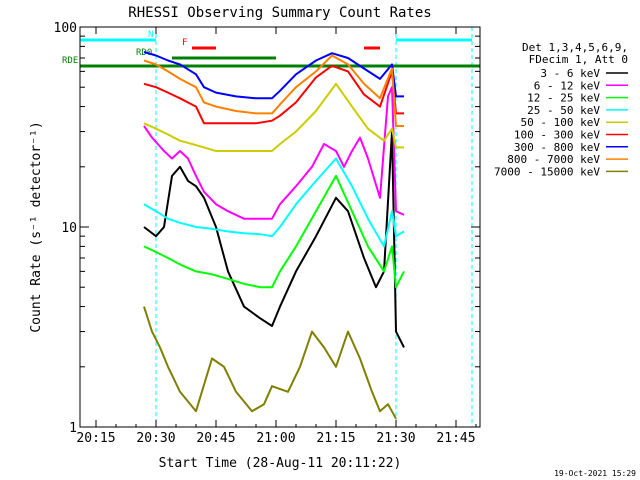 The height and width of the screenshot is (480, 640). I want to click on legend-entry-label: 100 - 300 keV, so click(557, 135).